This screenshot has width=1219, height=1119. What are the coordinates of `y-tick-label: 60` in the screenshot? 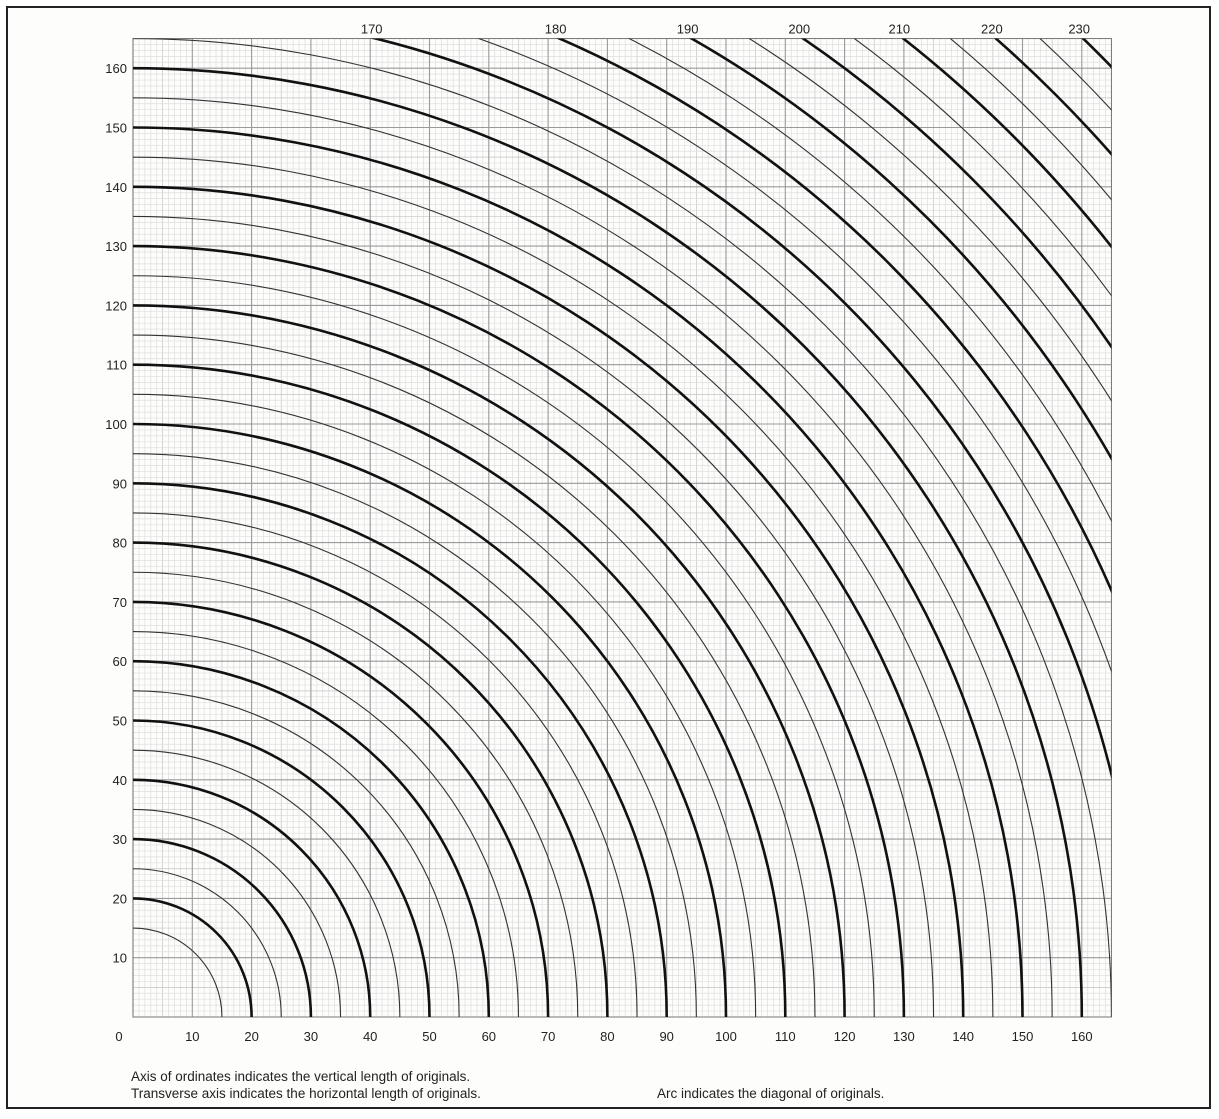 It's located at (120, 661).